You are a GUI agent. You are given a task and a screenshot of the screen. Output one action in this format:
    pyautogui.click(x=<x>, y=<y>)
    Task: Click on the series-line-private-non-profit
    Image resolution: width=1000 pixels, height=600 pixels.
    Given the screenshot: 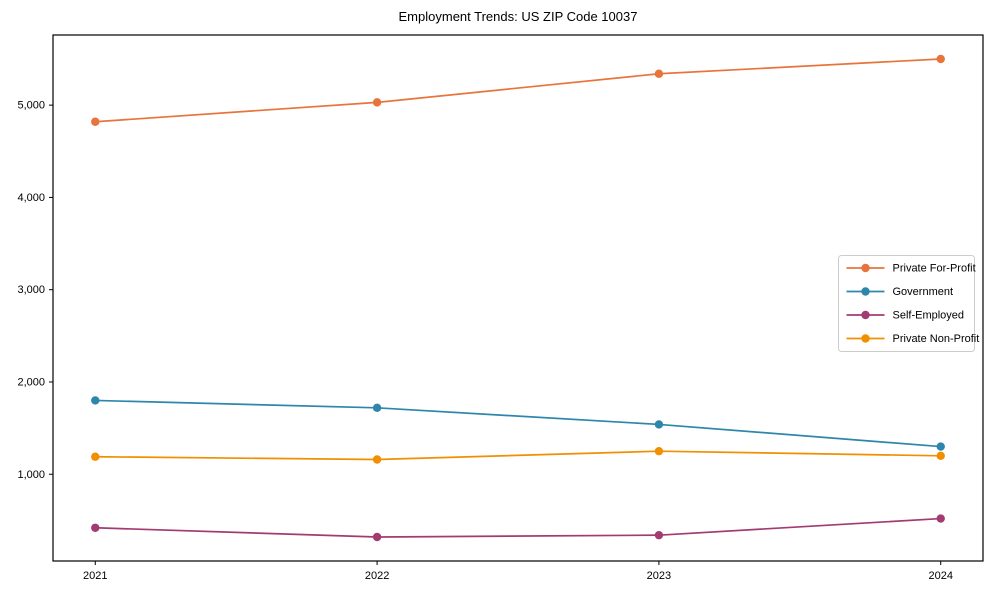 What is the action you would take?
    pyautogui.click(x=518, y=455)
    